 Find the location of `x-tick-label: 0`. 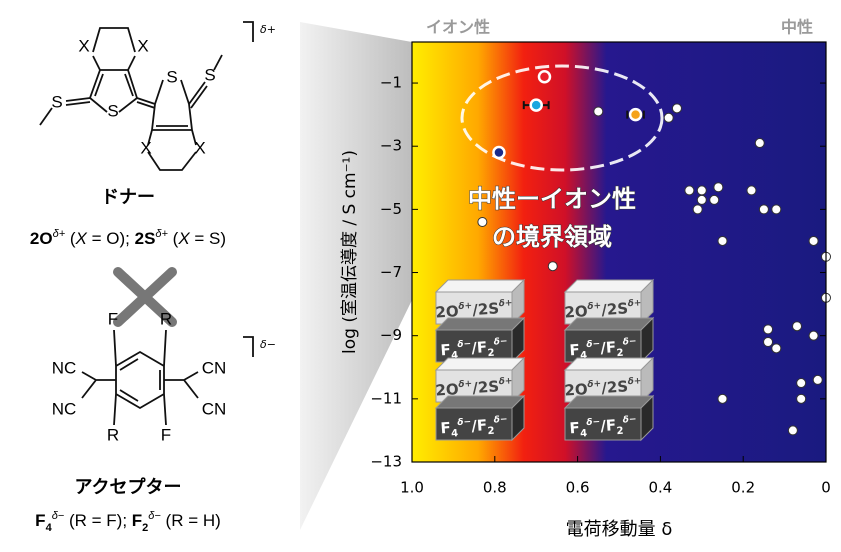

x-tick-label: 0 is located at coordinates (826, 488).